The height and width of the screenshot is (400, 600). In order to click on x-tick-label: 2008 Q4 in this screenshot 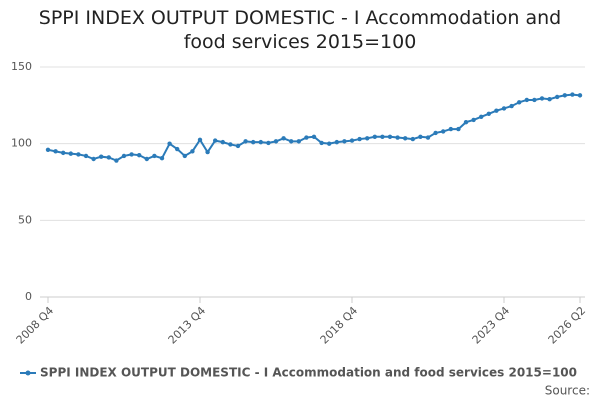, I will do `click(35, 325)`.